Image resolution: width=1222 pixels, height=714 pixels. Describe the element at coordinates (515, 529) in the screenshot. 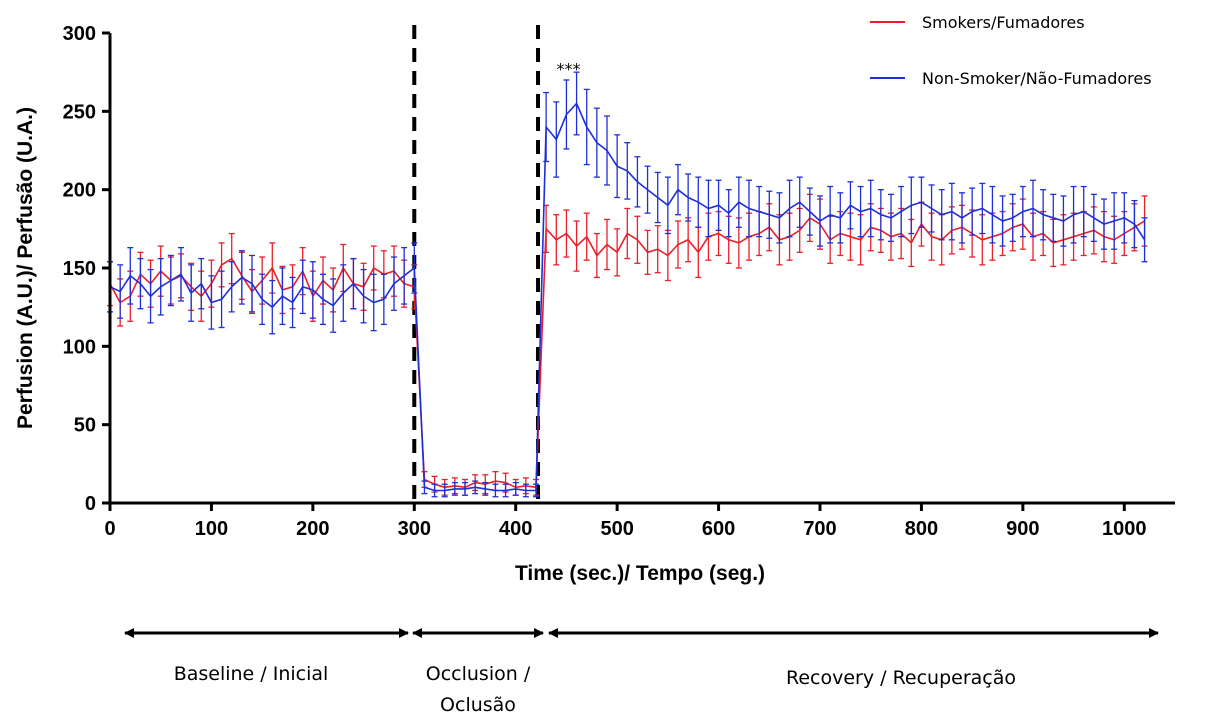

I see `x-tick-label: 400` at that location.